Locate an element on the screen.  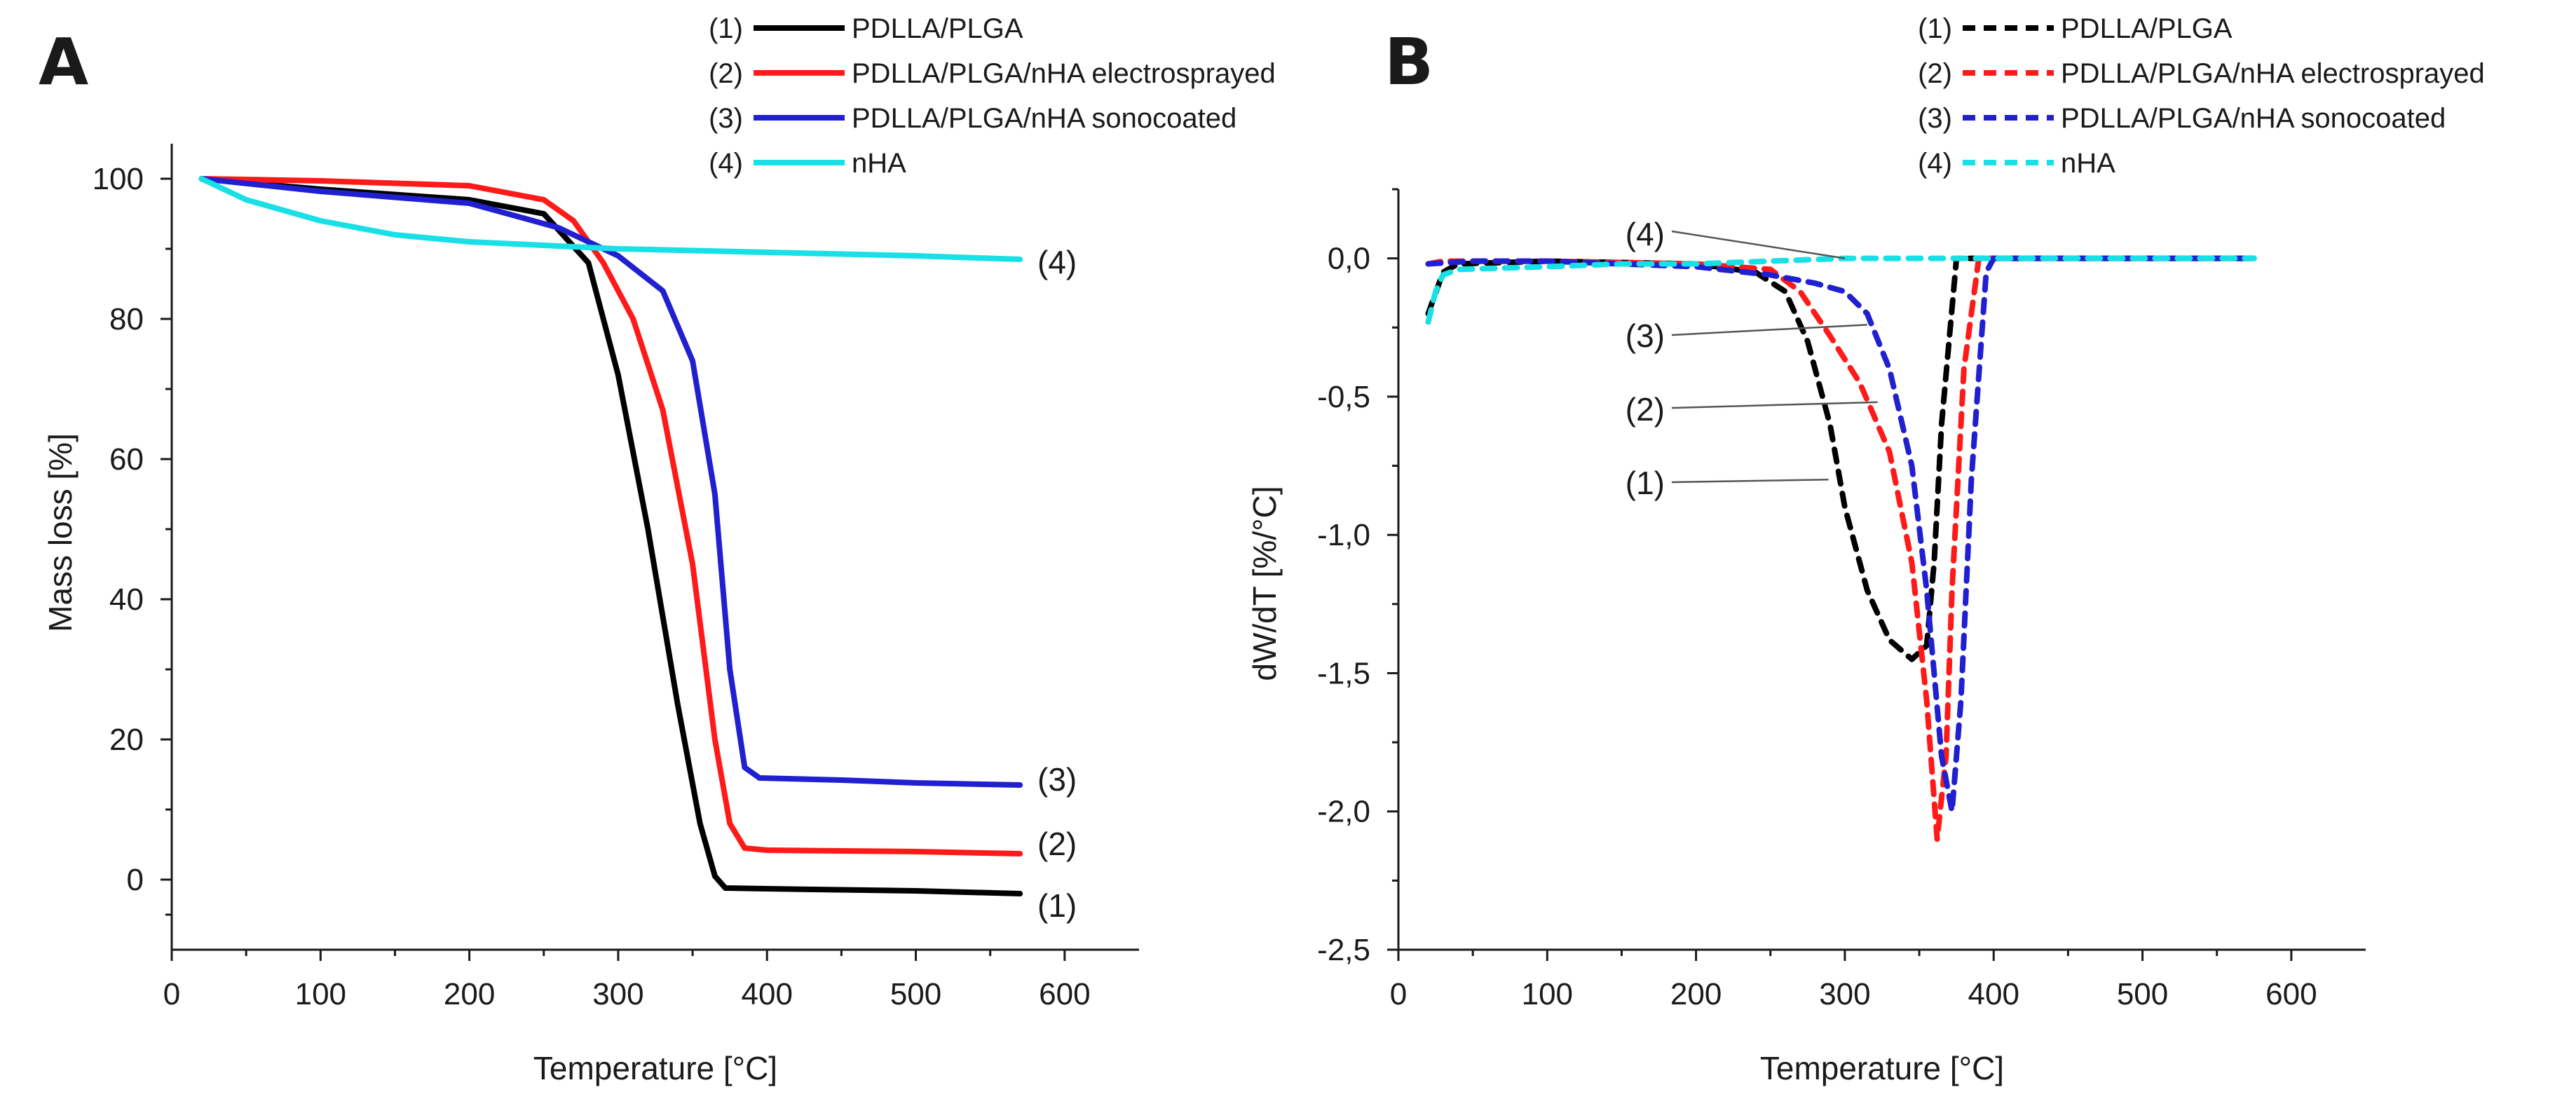
y-tick-label: 0,0 is located at coordinates (1349, 259).